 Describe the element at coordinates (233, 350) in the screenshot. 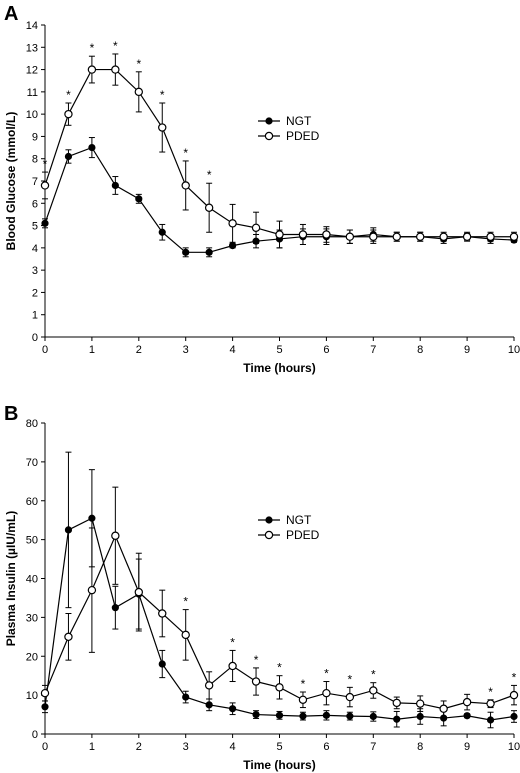

I see `x-tick-label: 4` at that location.